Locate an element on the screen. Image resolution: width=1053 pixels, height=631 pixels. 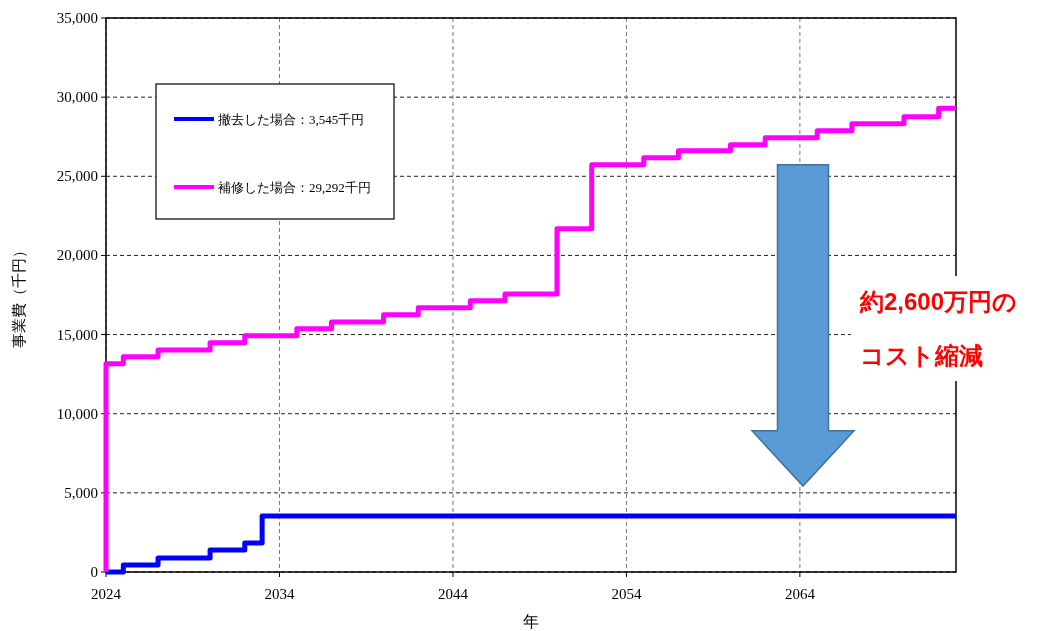
y-tick-label: 20,000 is located at coordinates (77, 255).